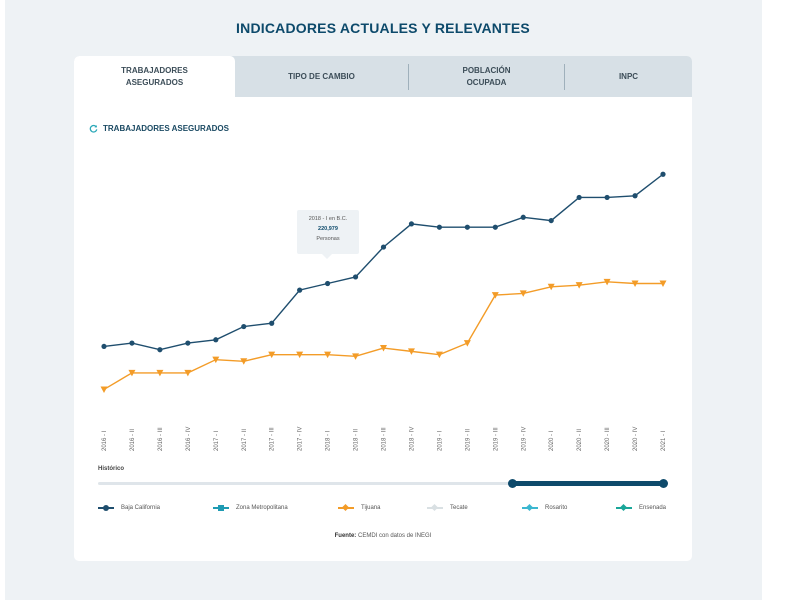 This screenshot has width=800, height=600. What do you see at coordinates (166, 128) in the screenshot?
I see `section-title-text: TRABAJADORES ASEGURADOS` at bounding box center [166, 128].